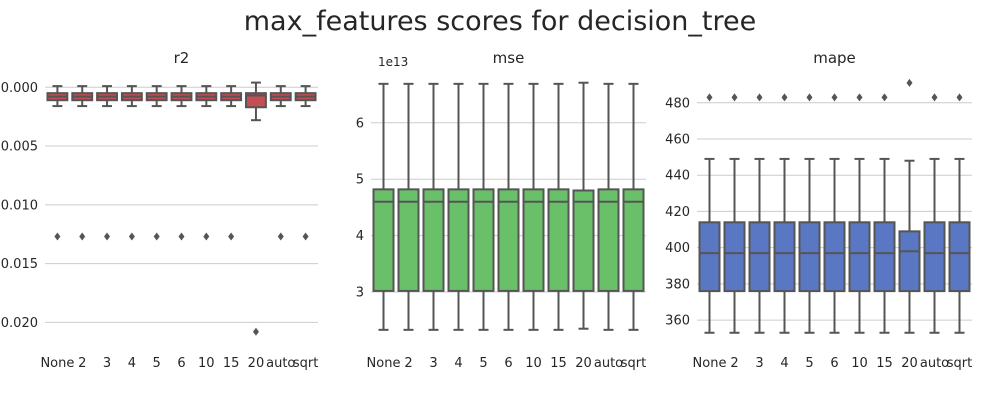  I want to click on y-tick-label: 420, so click(677, 212).